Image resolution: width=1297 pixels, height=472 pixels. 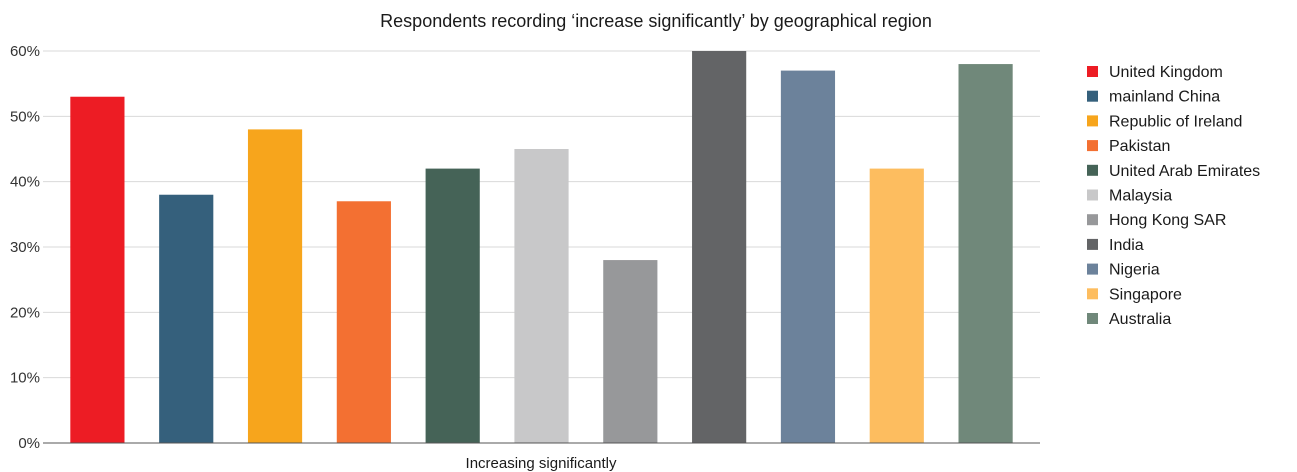 What do you see at coordinates (25, 51) in the screenshot?
I see `y-tick-label: 60%` at bounding box center [25, 51].